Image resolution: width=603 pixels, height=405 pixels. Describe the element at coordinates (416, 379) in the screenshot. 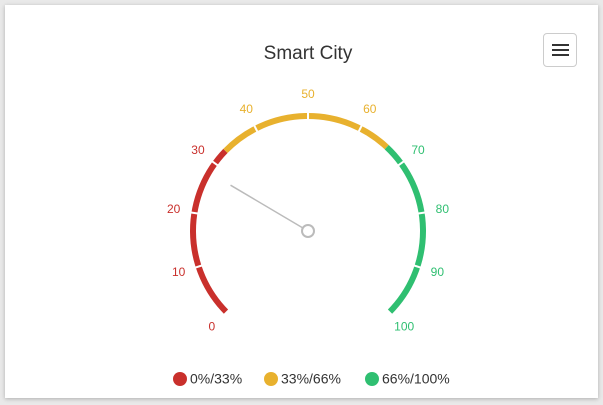

I see `legend-label: 66%/100%` at that location.